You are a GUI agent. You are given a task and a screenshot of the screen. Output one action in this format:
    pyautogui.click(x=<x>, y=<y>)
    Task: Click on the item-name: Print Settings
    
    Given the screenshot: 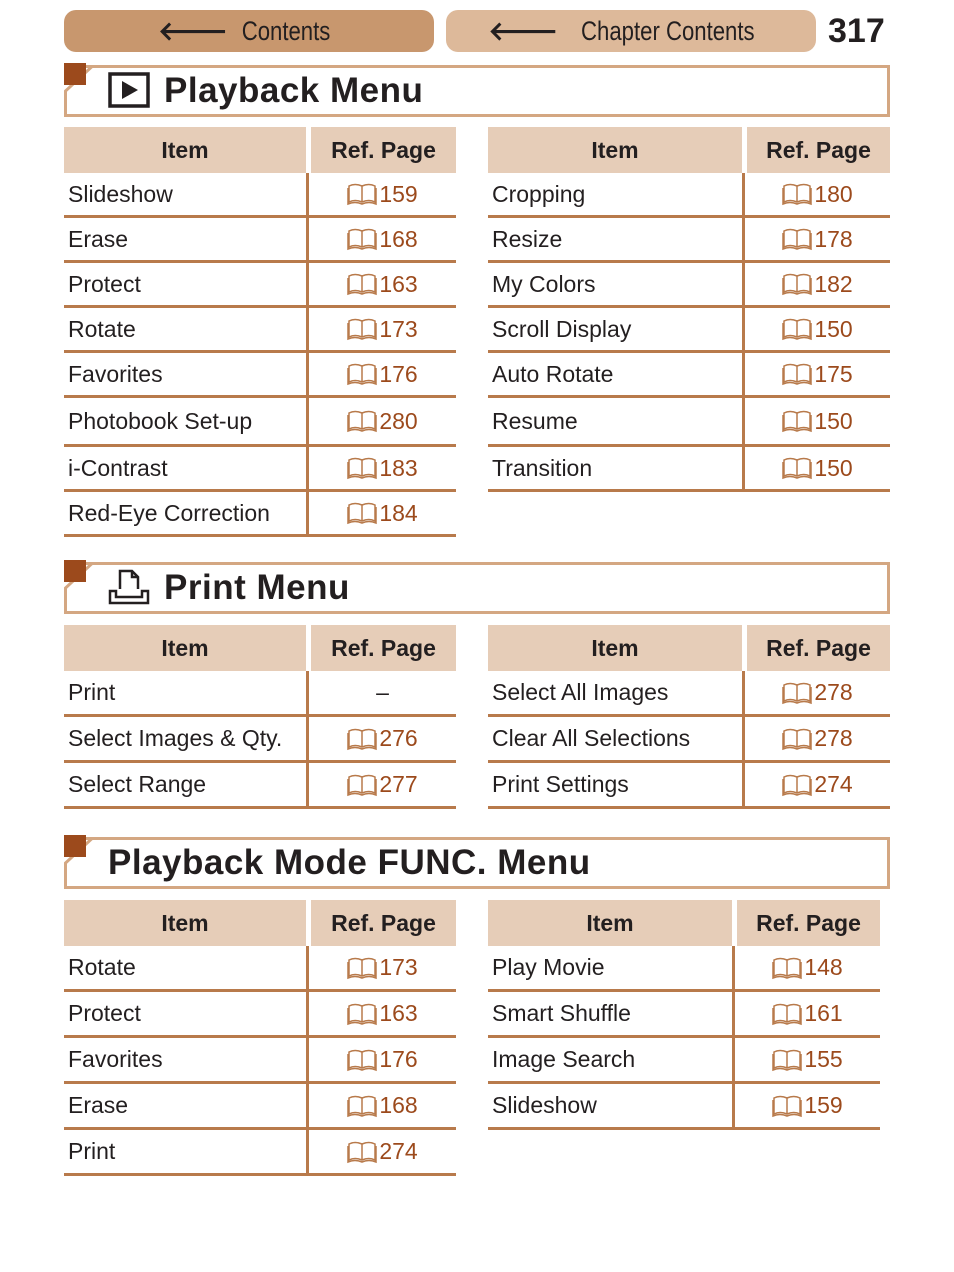 What is the action you would take?
    pyautogui.click(x=616, y=784)
    